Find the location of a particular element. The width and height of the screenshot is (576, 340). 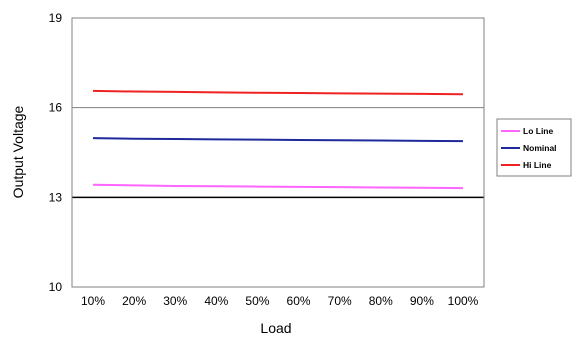

series-line-lo-line is located at coordinates (278, 186).